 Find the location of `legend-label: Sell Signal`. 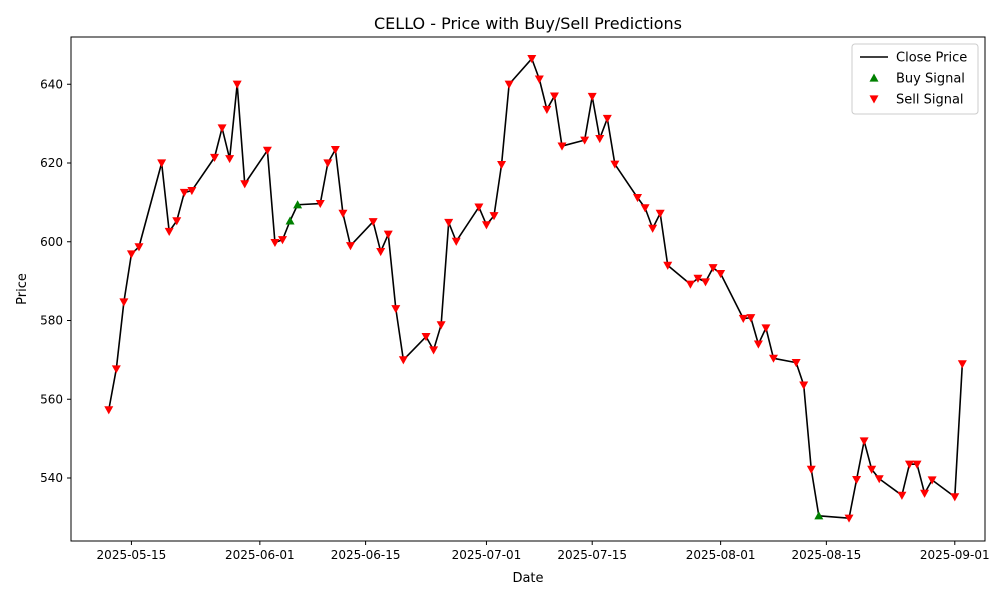

legend-label: Sell Signal is located at coordinates (930, 100).